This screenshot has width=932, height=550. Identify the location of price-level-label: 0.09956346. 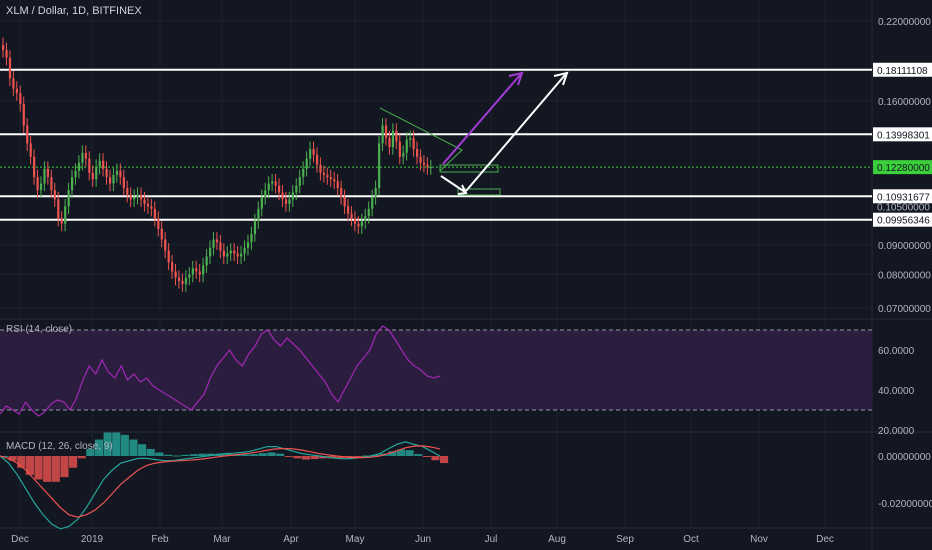
(903, 221).